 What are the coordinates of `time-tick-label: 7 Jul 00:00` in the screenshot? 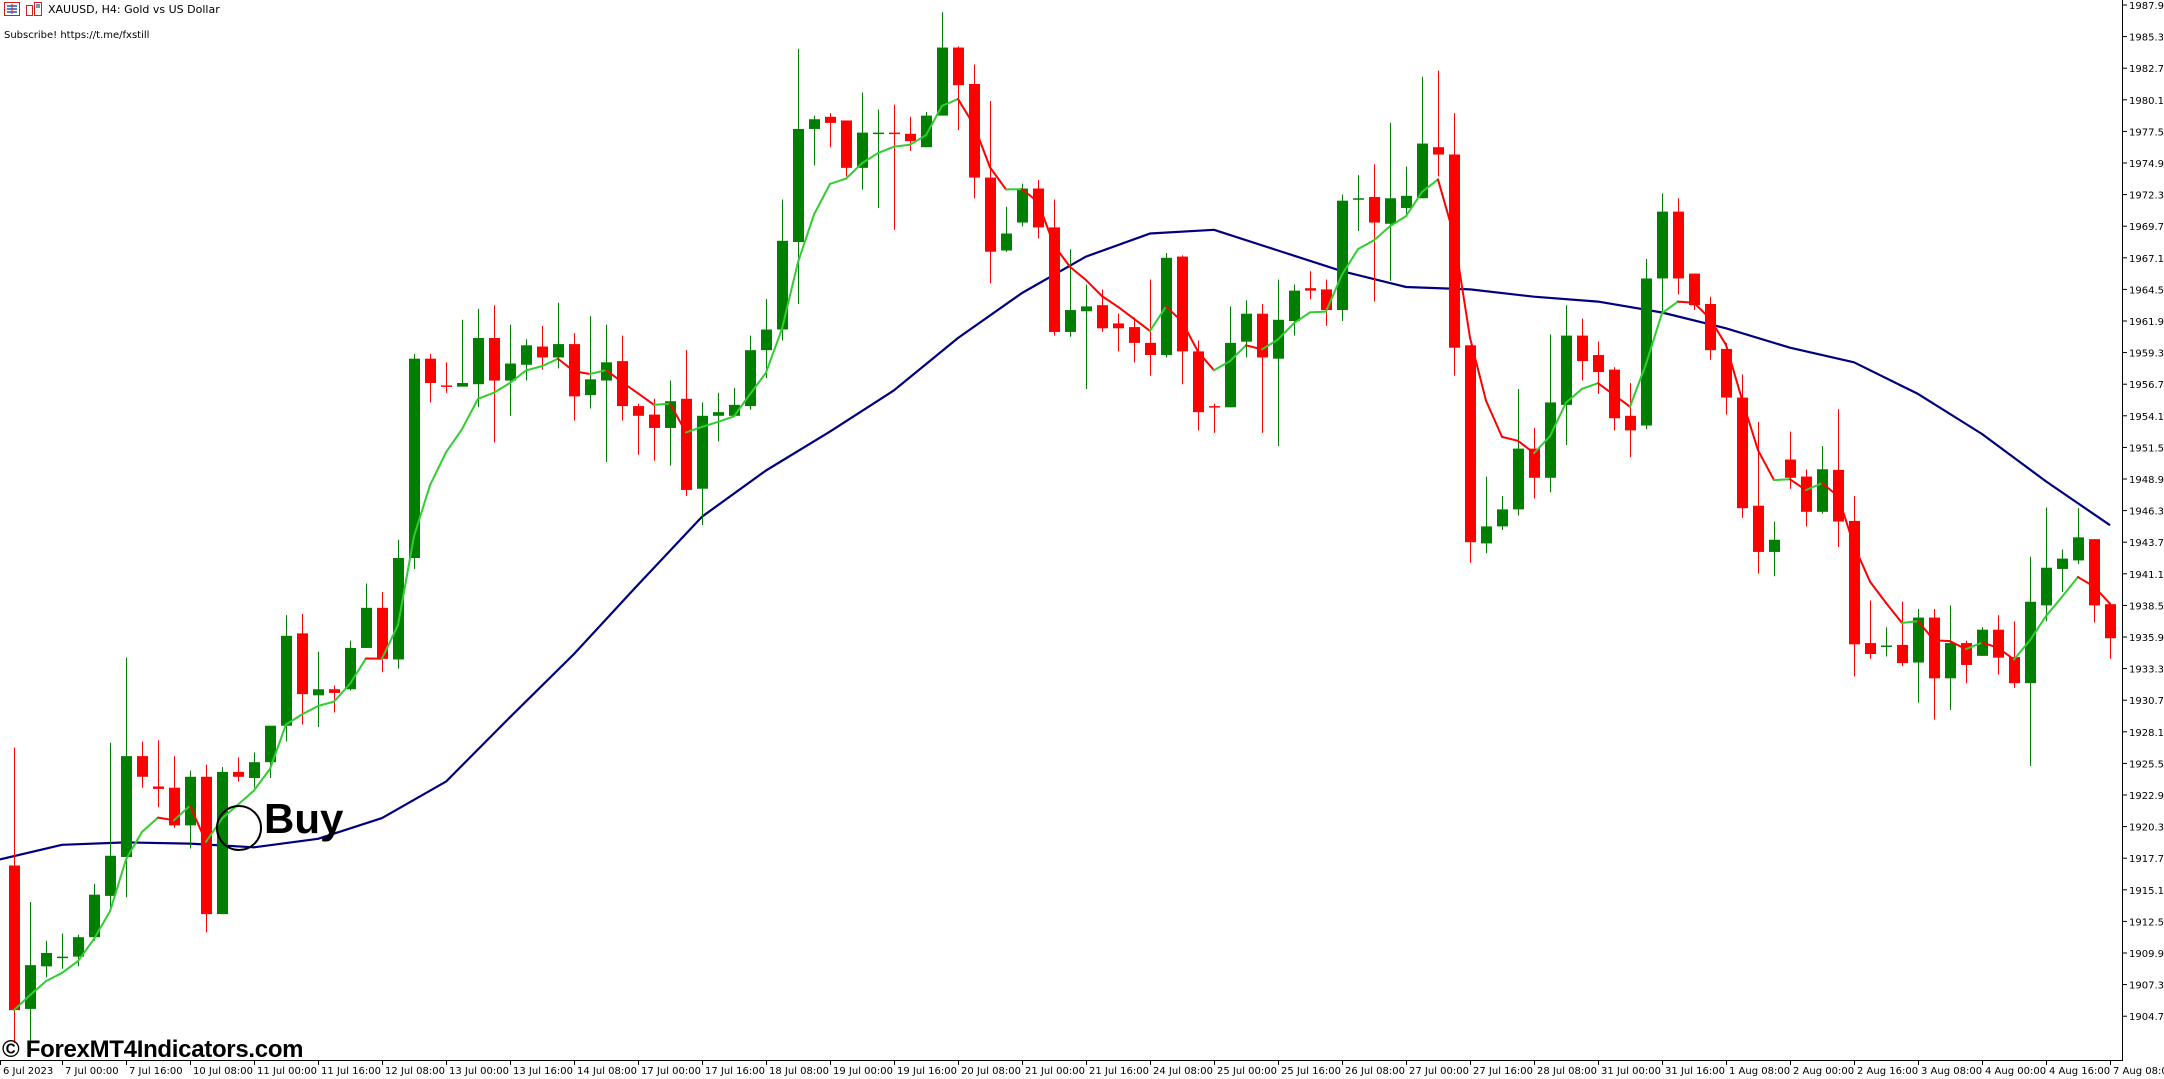 It's located at (92, 1071).